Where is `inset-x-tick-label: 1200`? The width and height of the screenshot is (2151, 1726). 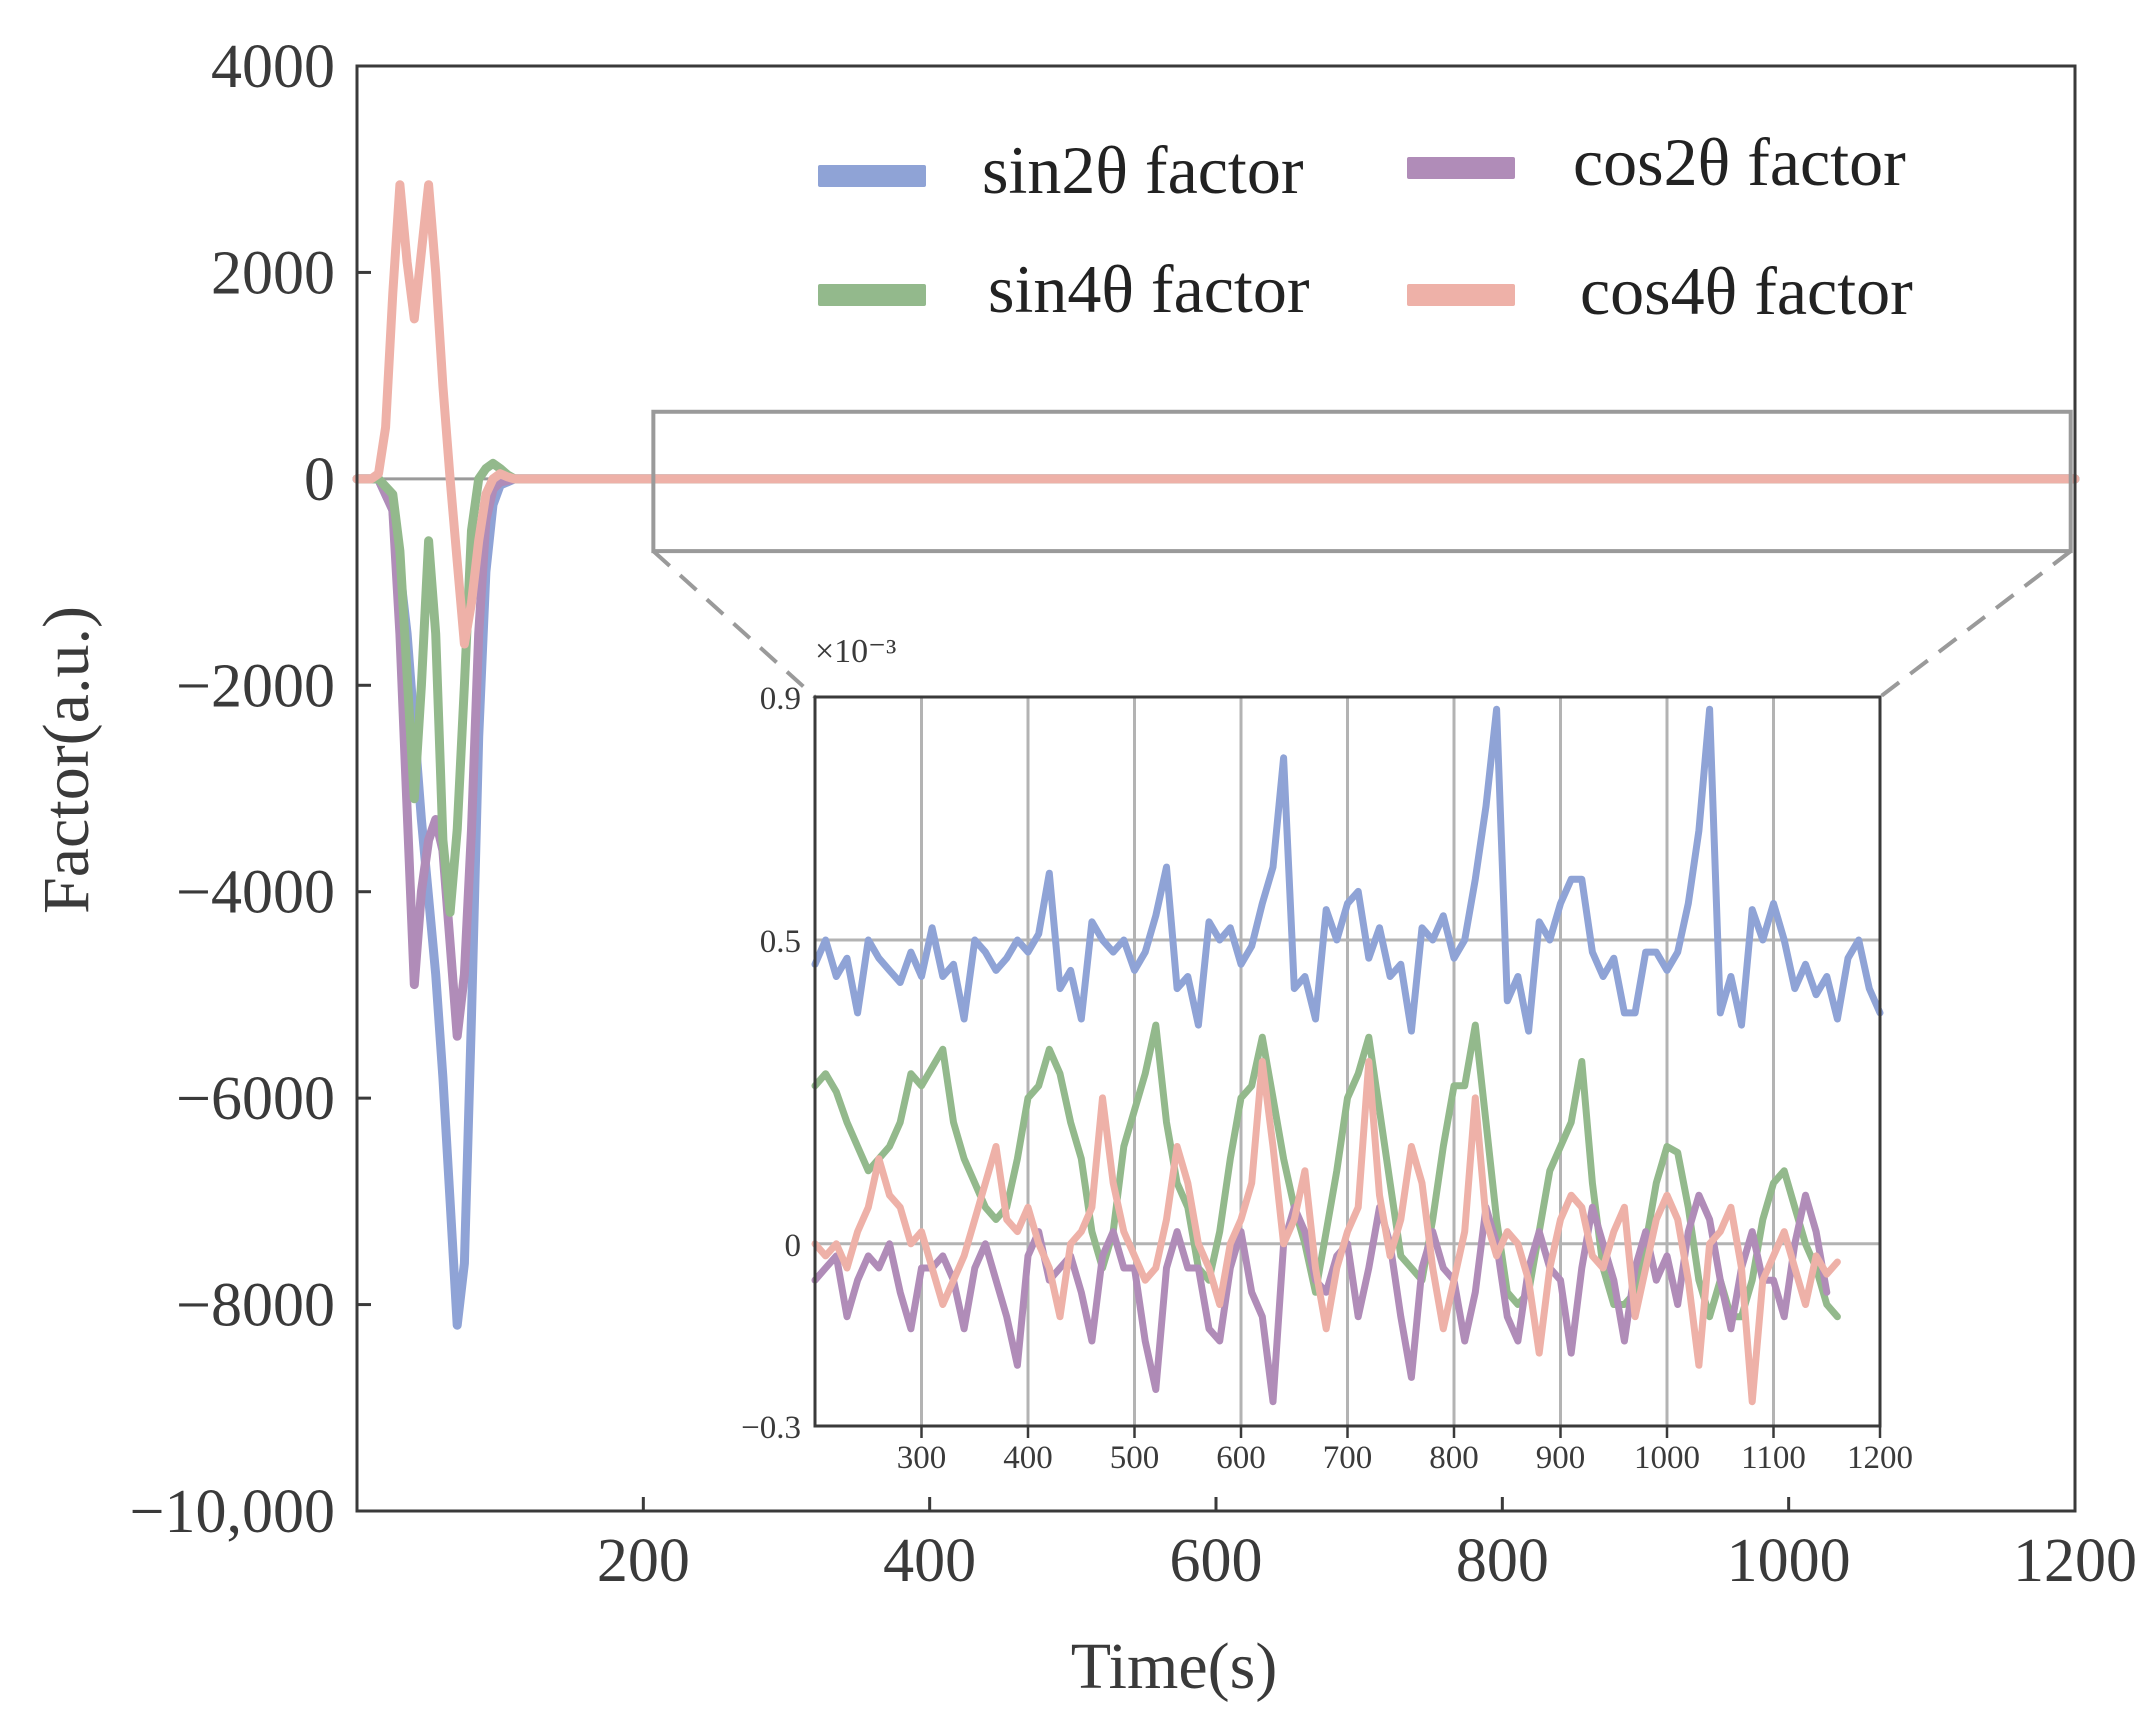 inset-x-tick-label: 1200 is located at coordinates (1880, 1458).